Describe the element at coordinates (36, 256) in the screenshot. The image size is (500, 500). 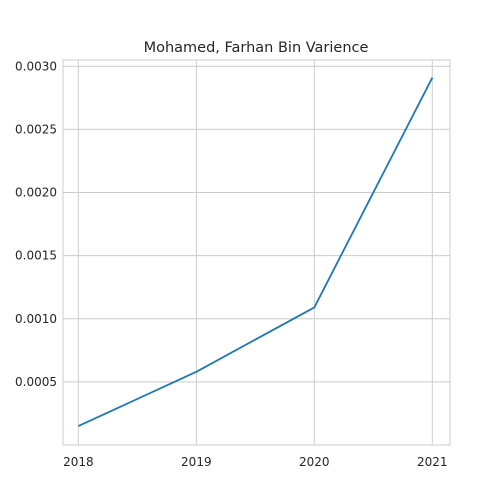
I see `y-tick-label: 0.0015` at that location.